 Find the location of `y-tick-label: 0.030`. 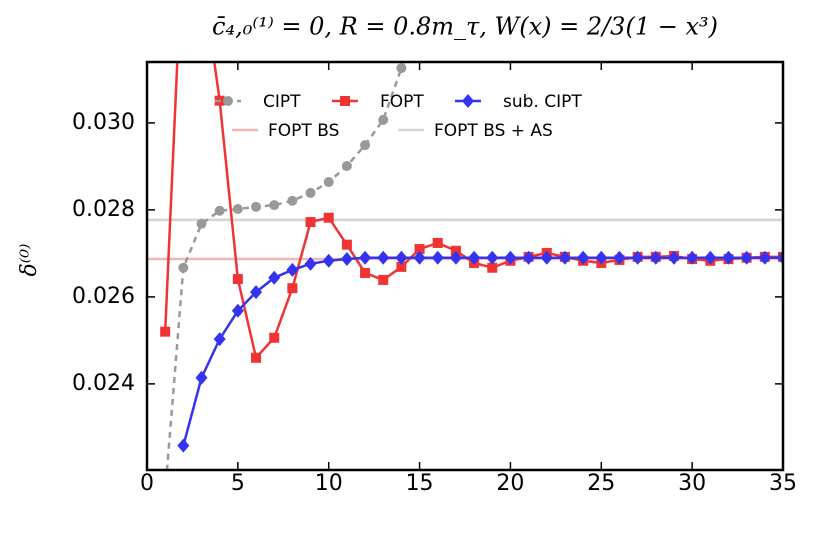

y-tick-label: 0.030 is located at coordinates (103, 122).